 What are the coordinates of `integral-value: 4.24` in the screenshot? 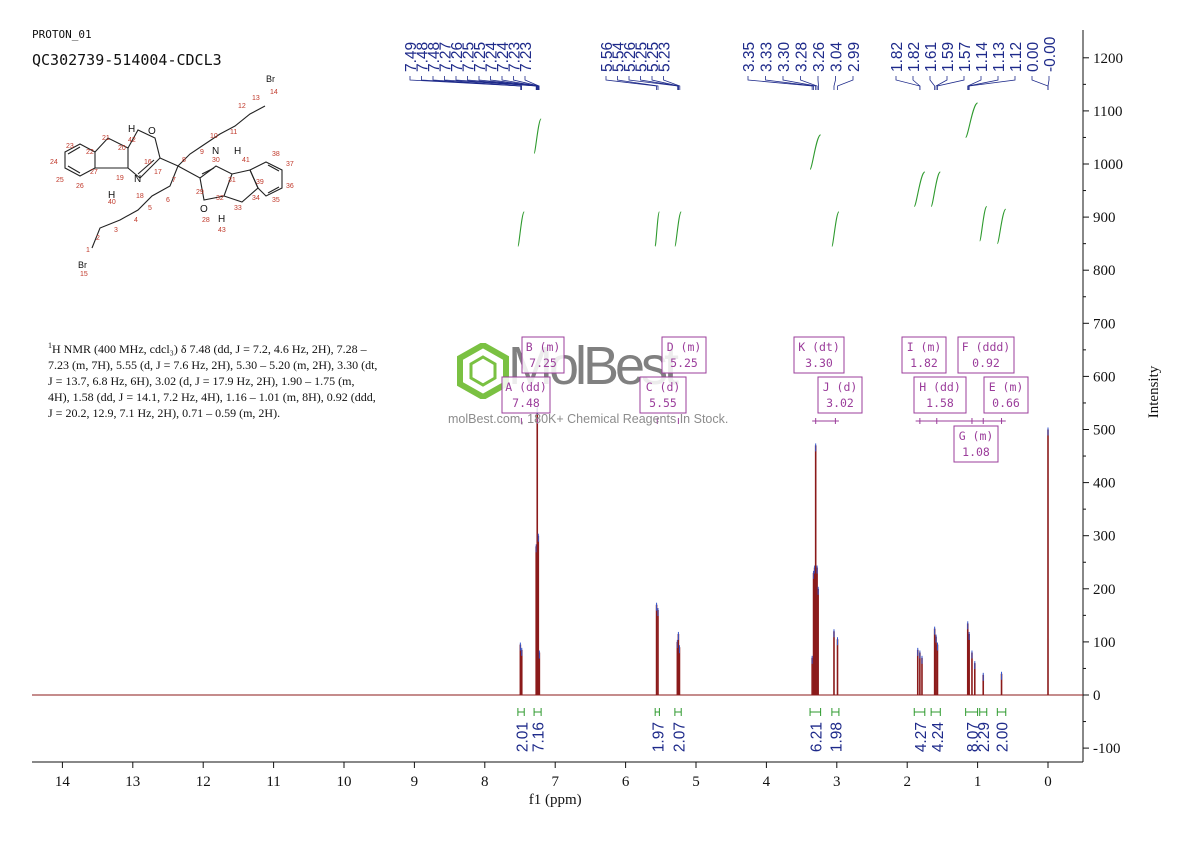 It's located at (938, 737).